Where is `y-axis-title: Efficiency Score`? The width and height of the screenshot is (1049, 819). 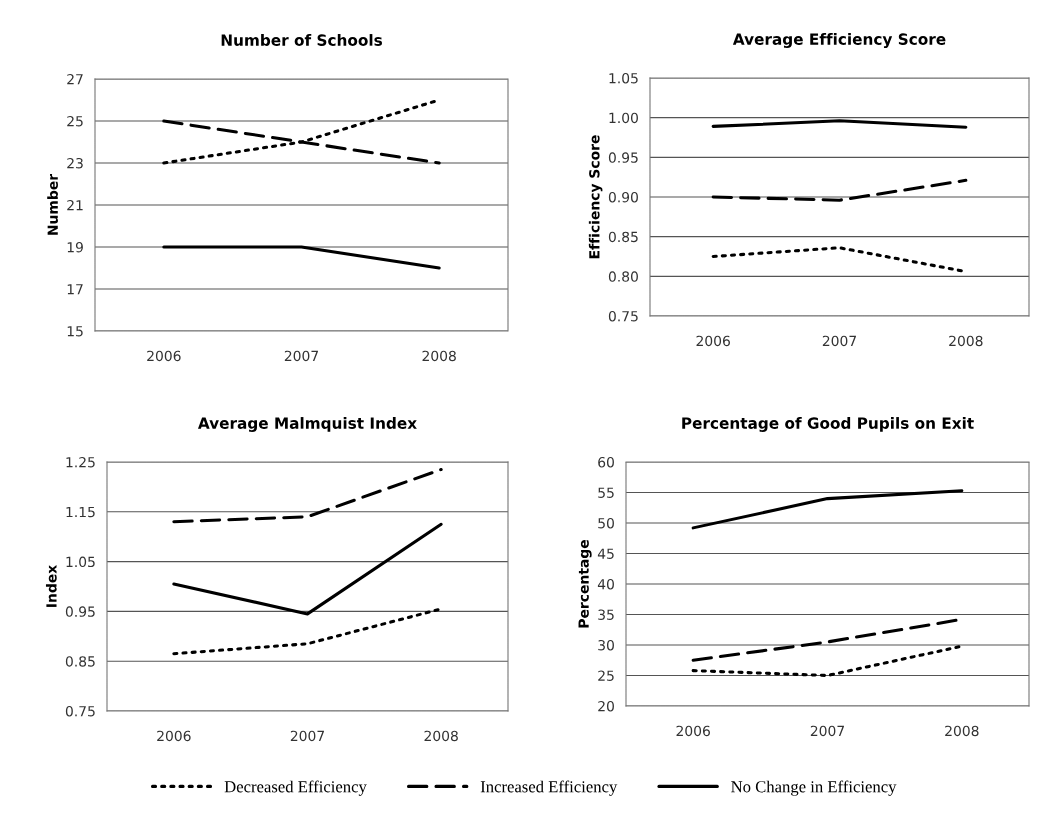
y-axis-title: Efficiency Score is located at coordinates (595, 197).